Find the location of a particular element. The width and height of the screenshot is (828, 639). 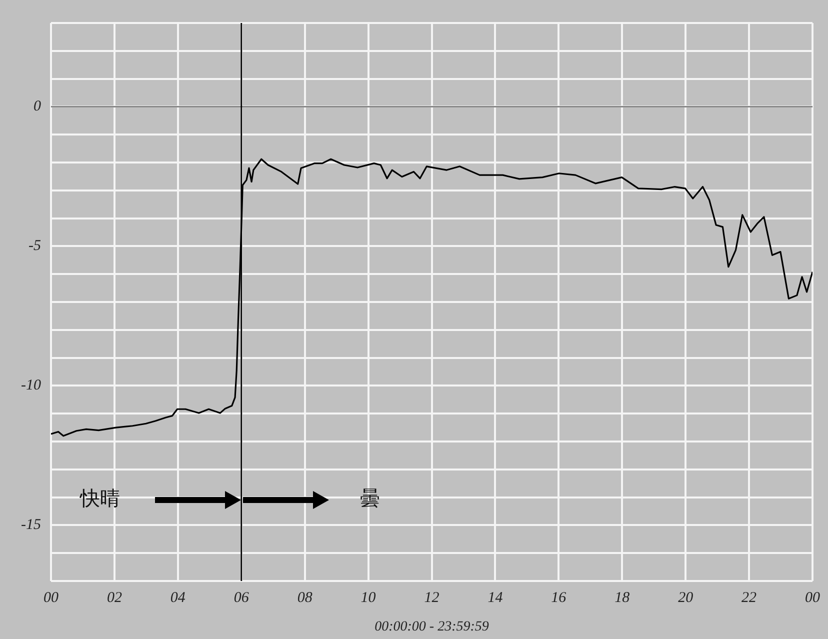

x-tick-label: 12 is located at coordinates (432, 598).